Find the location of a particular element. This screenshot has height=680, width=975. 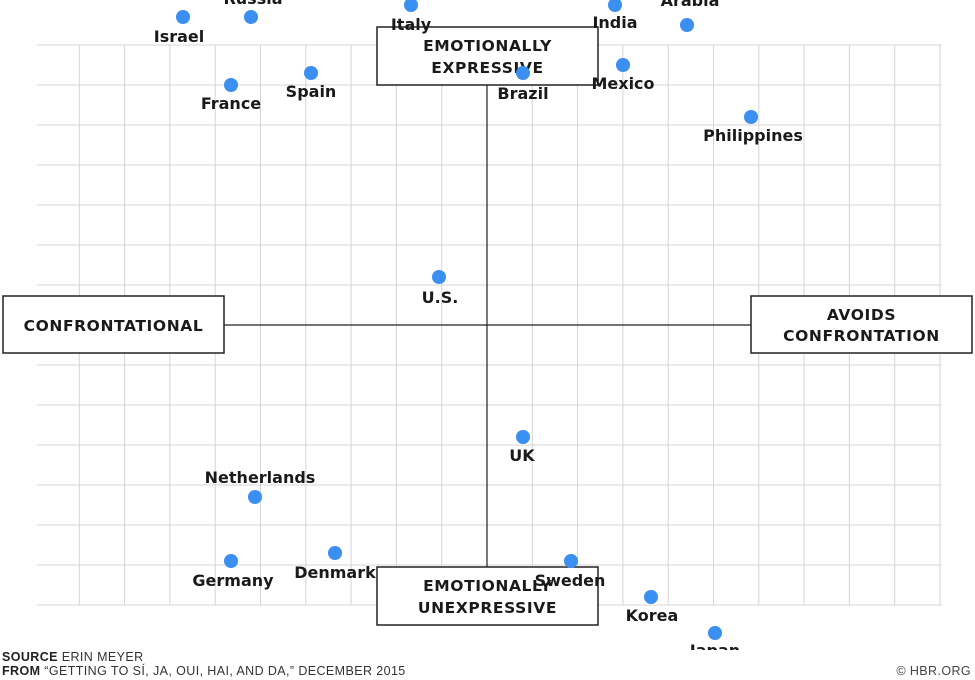

point-label-philippines: Philippines is located at coordinates (753, 135).